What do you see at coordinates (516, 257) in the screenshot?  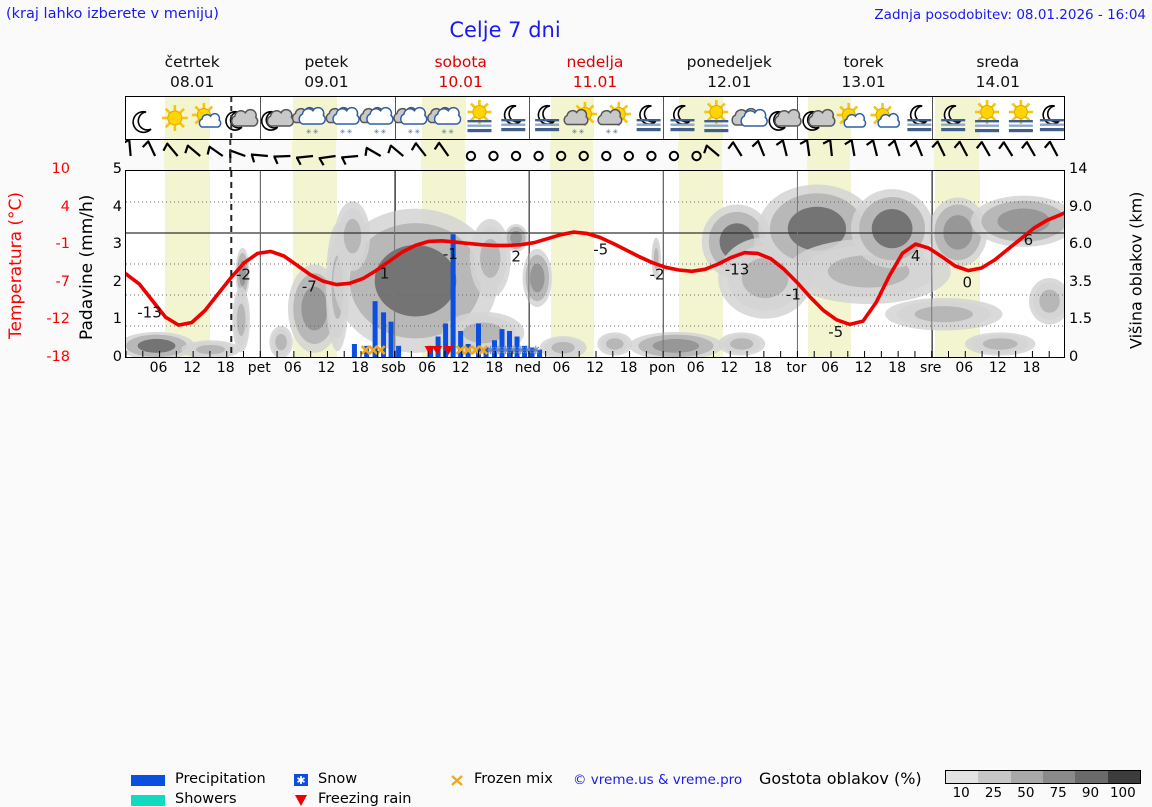 I see `temperature-label-5: 2` at bounding box center [516, 257].